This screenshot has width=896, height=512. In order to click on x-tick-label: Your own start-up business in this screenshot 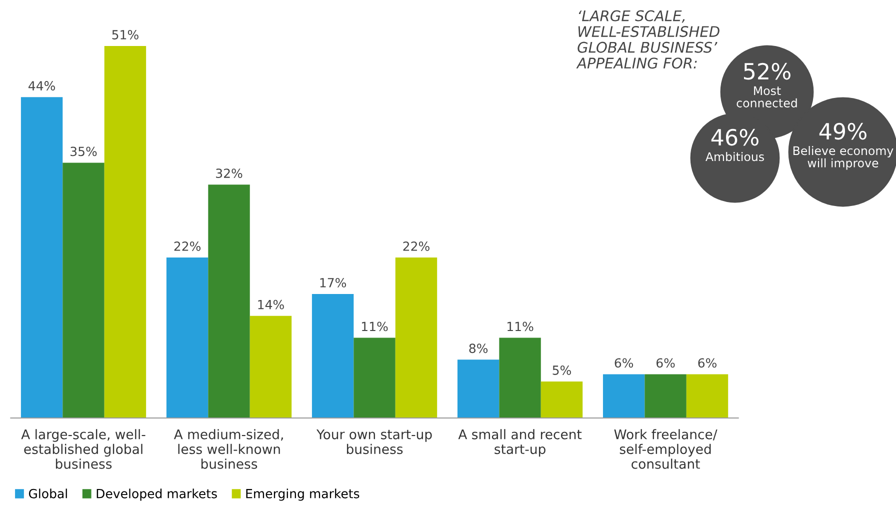, I will do `click(374, 442)`.